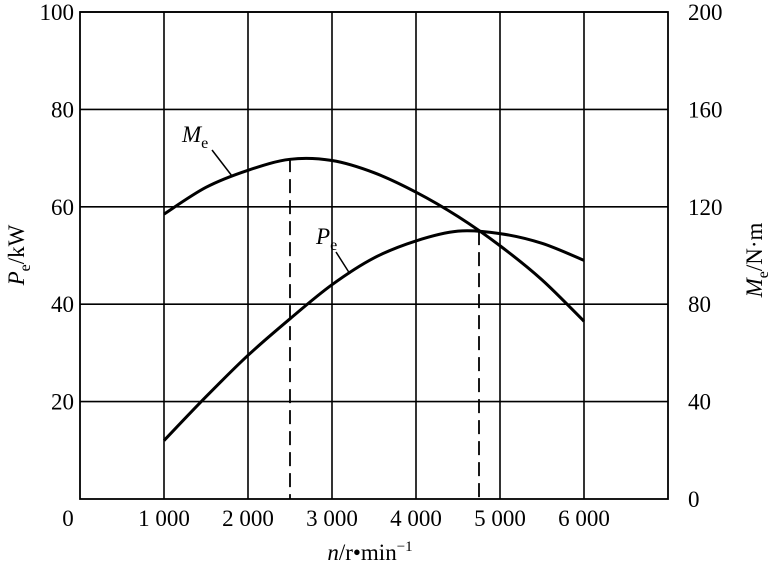 Image resolution: width=775 pixels, height=571 pixels. I want to click on y2-tick-label: 80, so click(699, 304).